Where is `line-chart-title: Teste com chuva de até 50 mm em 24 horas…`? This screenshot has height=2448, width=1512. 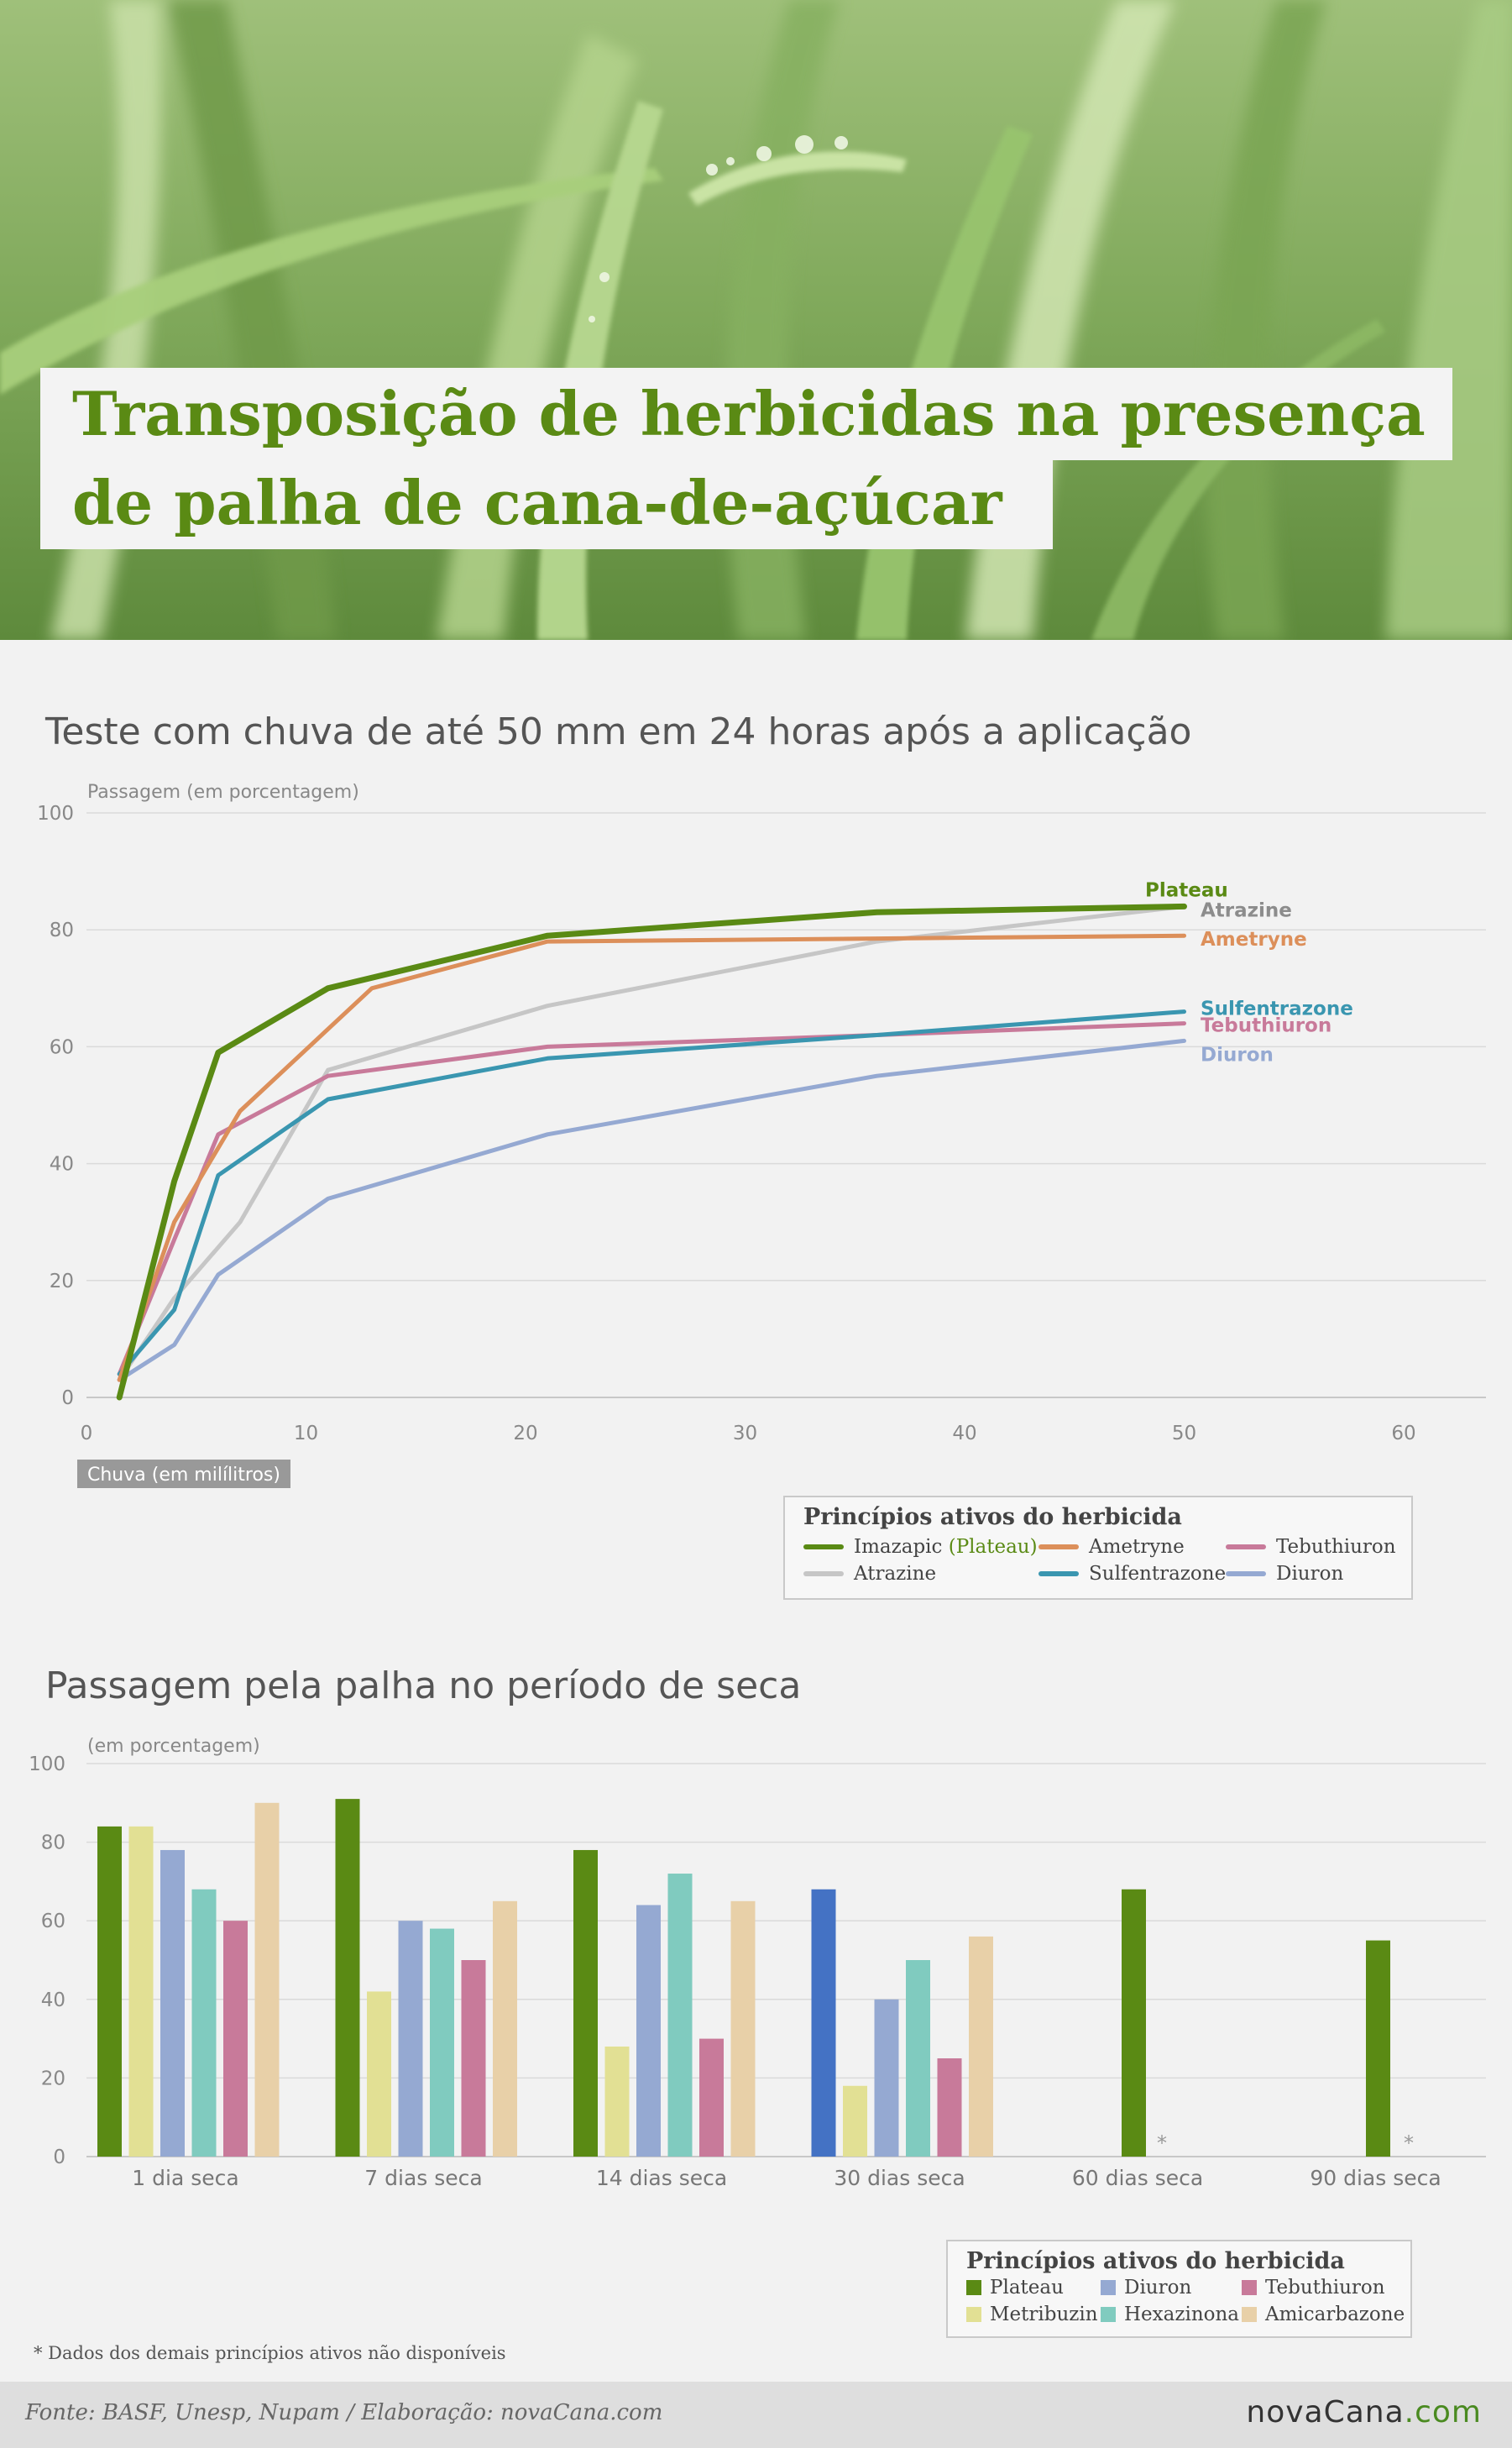
line-chart-title: Teste com chuva de até 50 mm em 24 horas… is located at coordinates (618, 731).